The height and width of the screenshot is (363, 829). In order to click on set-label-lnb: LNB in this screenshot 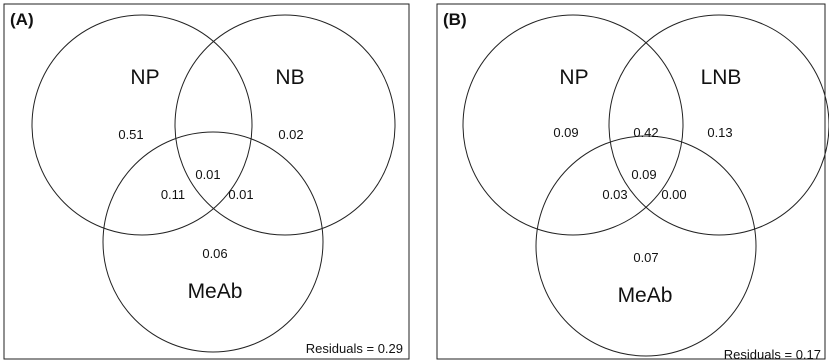, I will do `click(721, 77)`.